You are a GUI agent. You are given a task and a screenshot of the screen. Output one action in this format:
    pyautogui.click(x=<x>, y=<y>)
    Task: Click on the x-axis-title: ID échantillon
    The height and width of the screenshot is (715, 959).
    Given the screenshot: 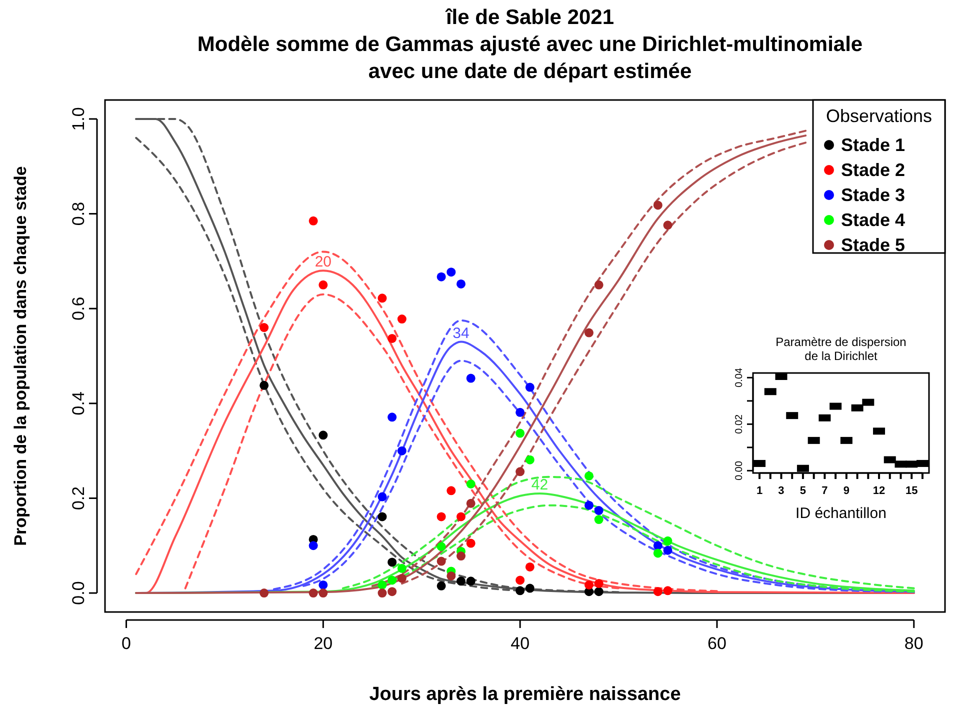 What is the action you would take?
    pyautogui.click(x=841, y=513)
    